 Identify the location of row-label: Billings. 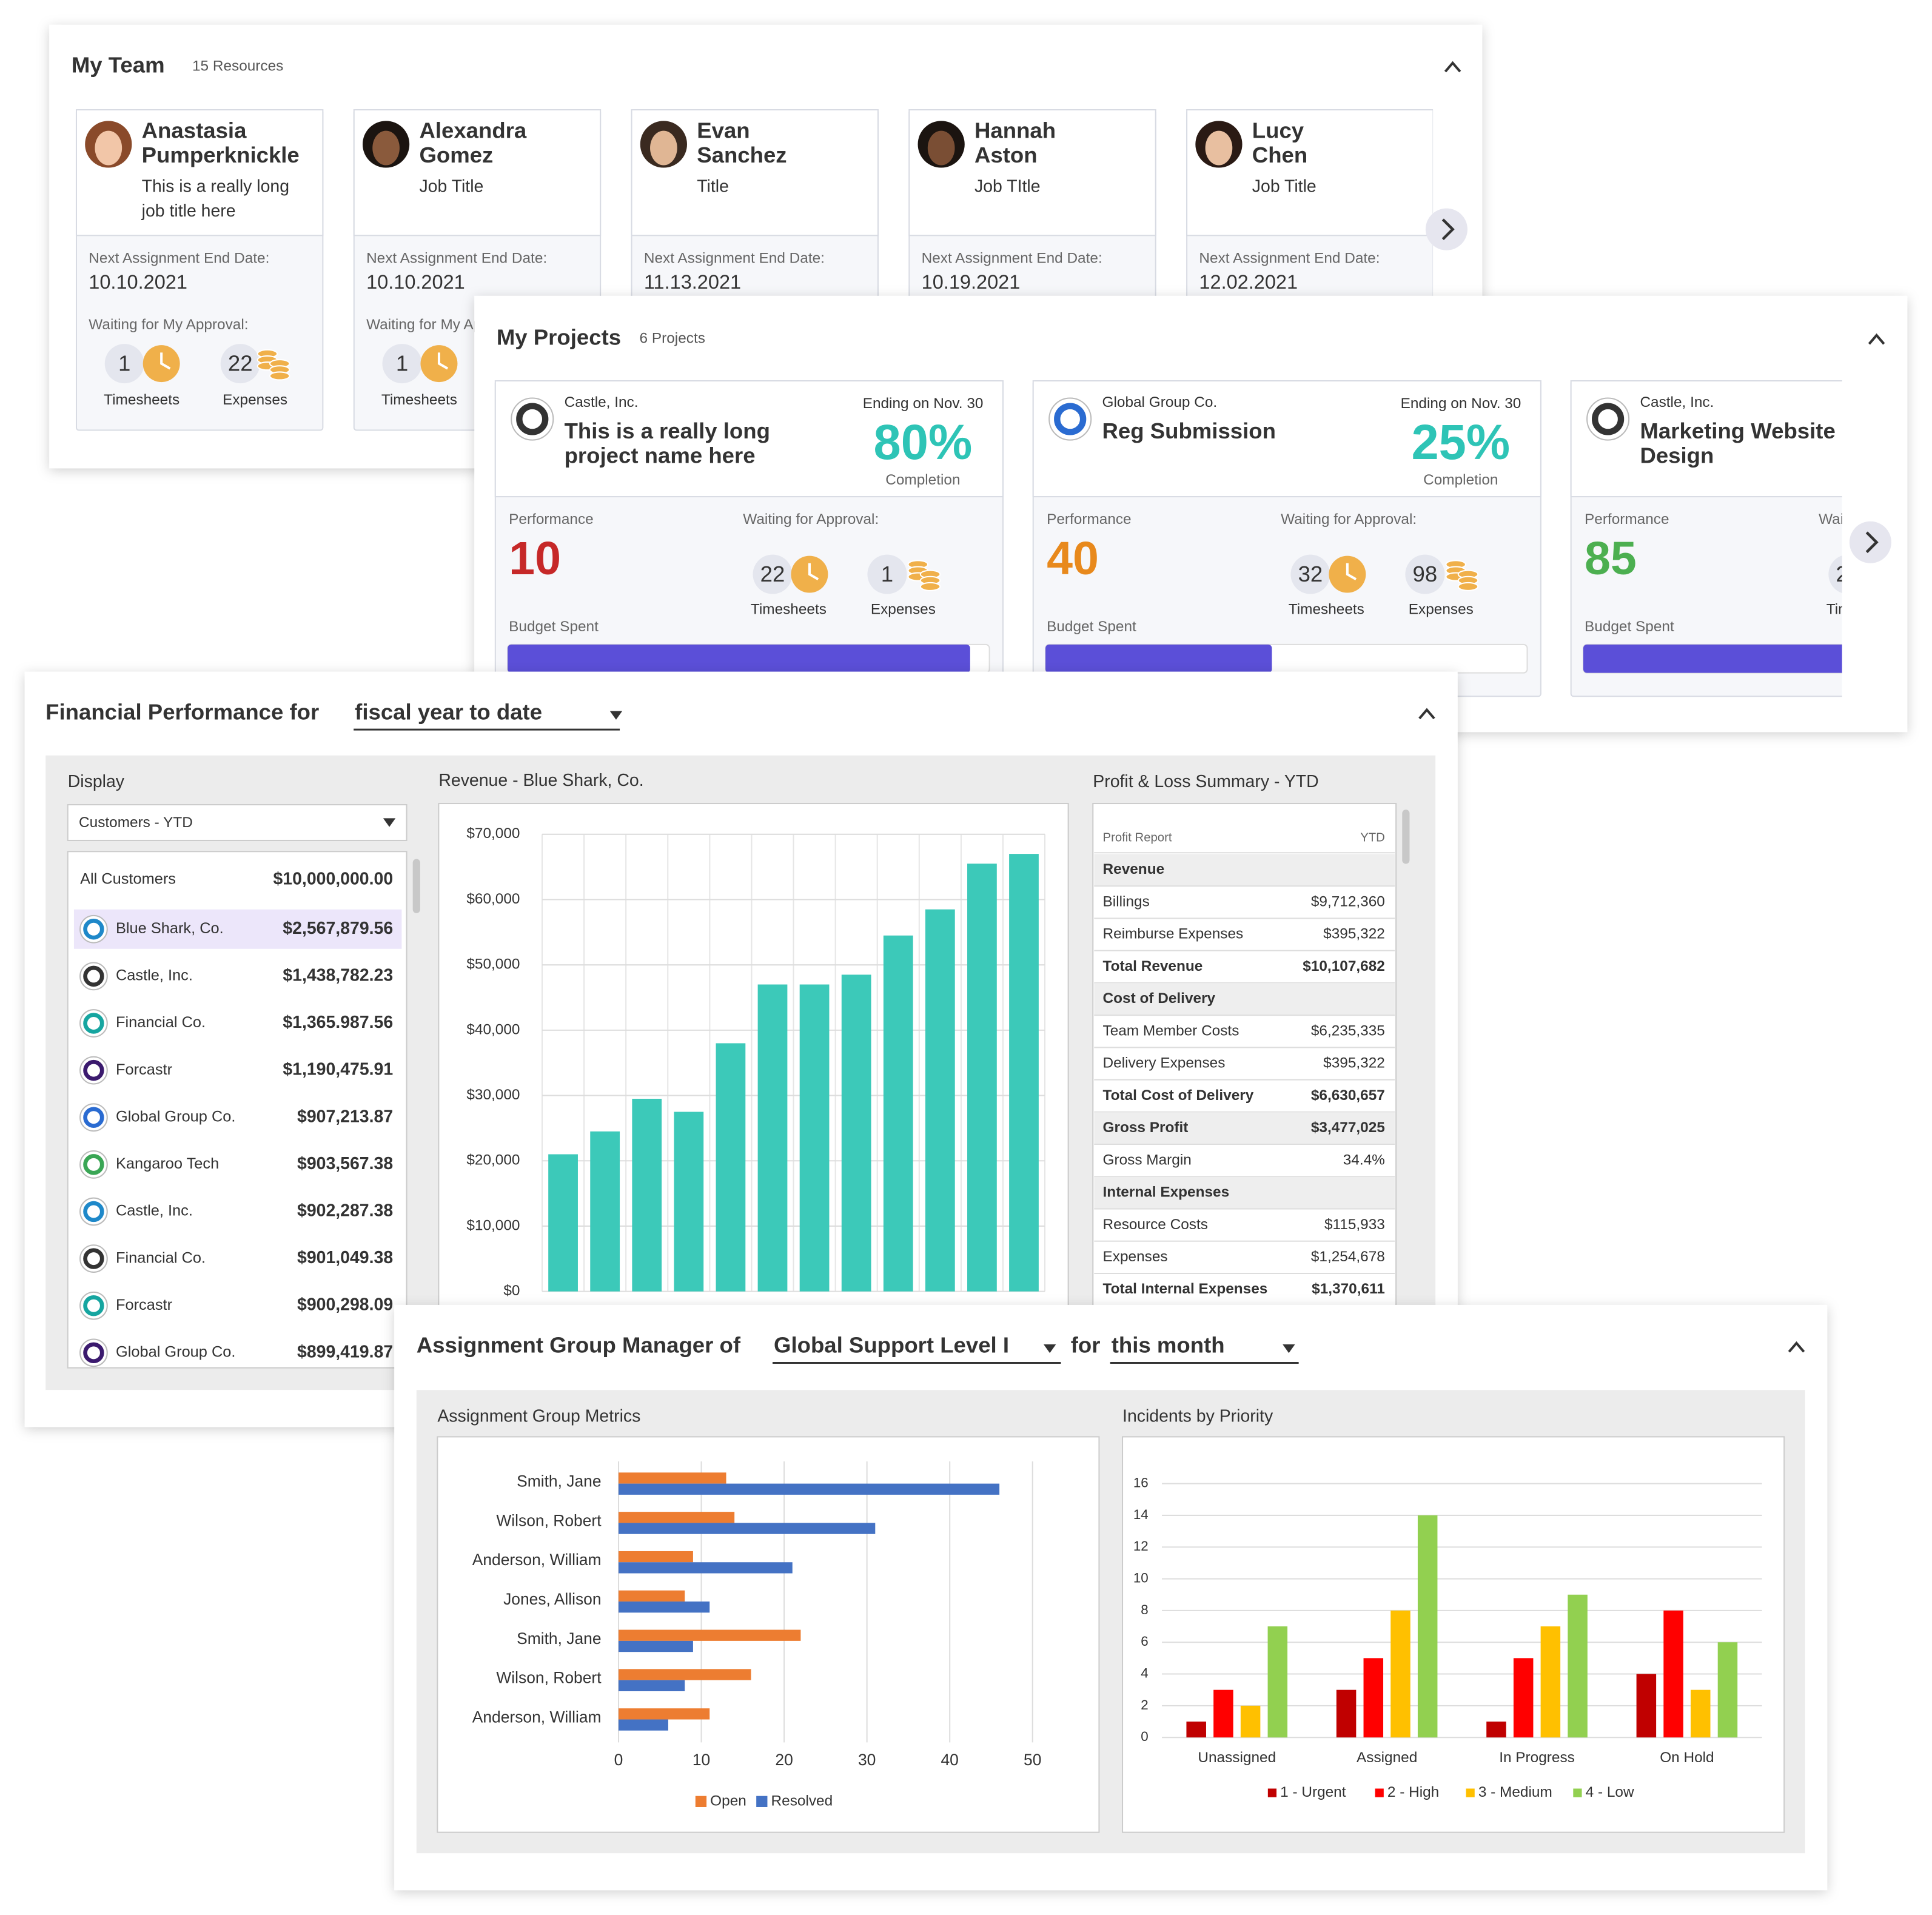
(1126, 901).